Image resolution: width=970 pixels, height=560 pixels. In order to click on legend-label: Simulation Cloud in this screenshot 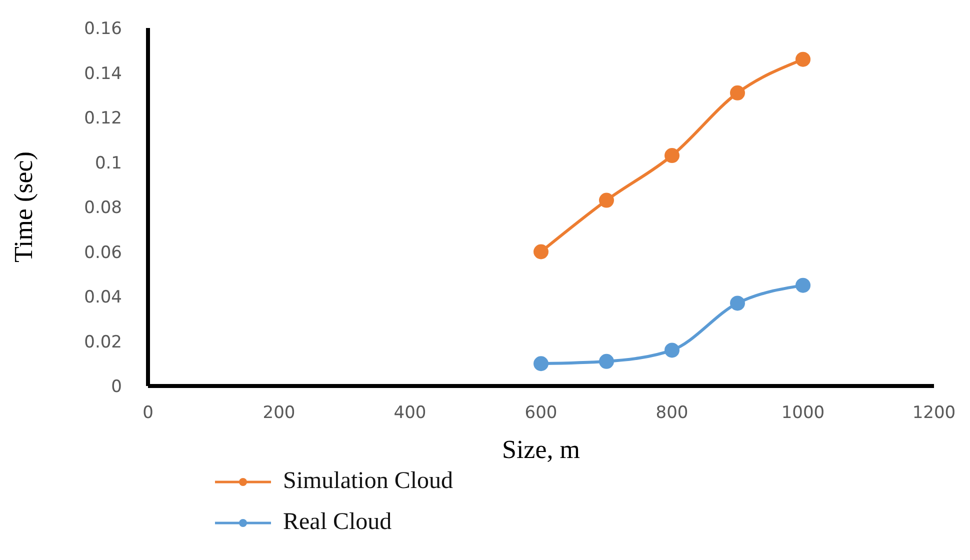, I will do `click(368, 481)`.